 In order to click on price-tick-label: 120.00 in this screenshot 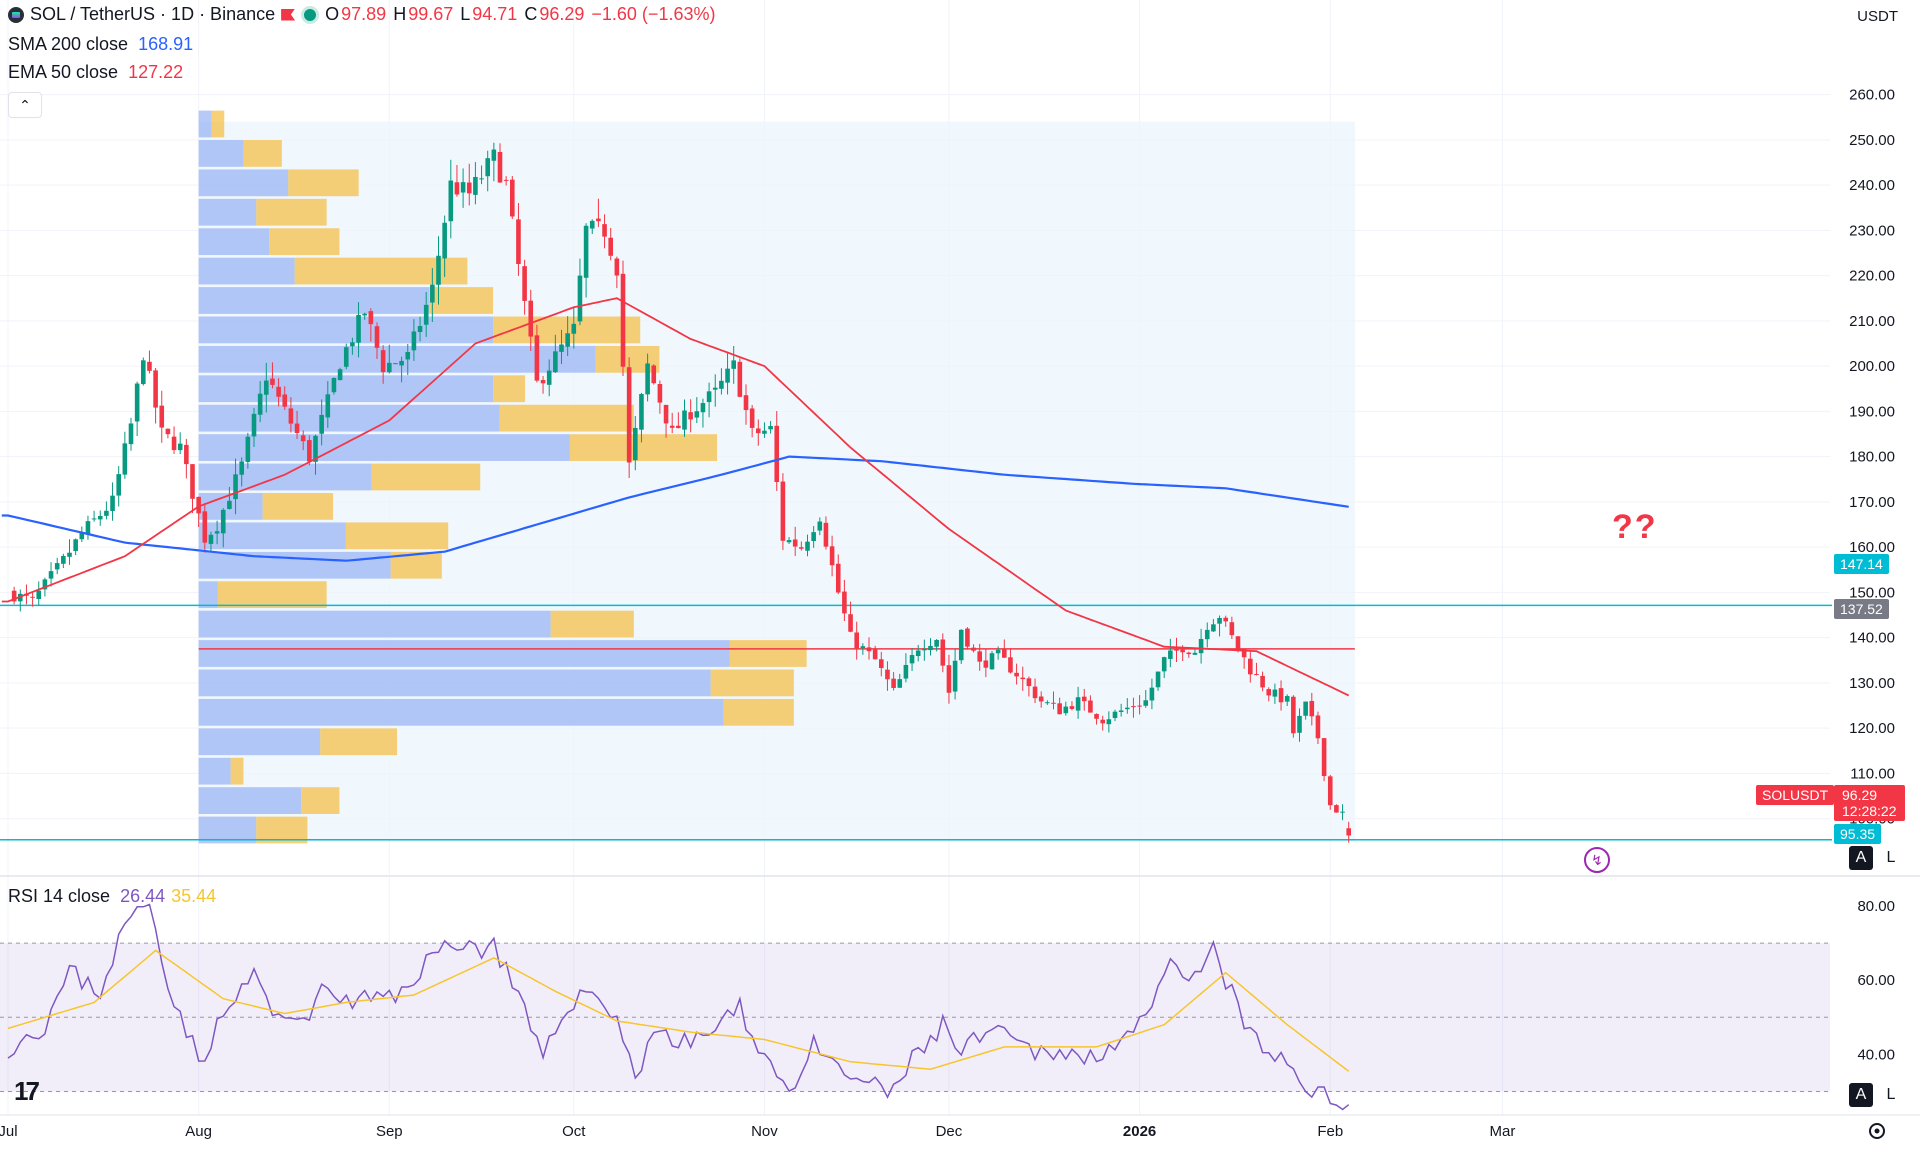, I will do `click(1872, 728)`.